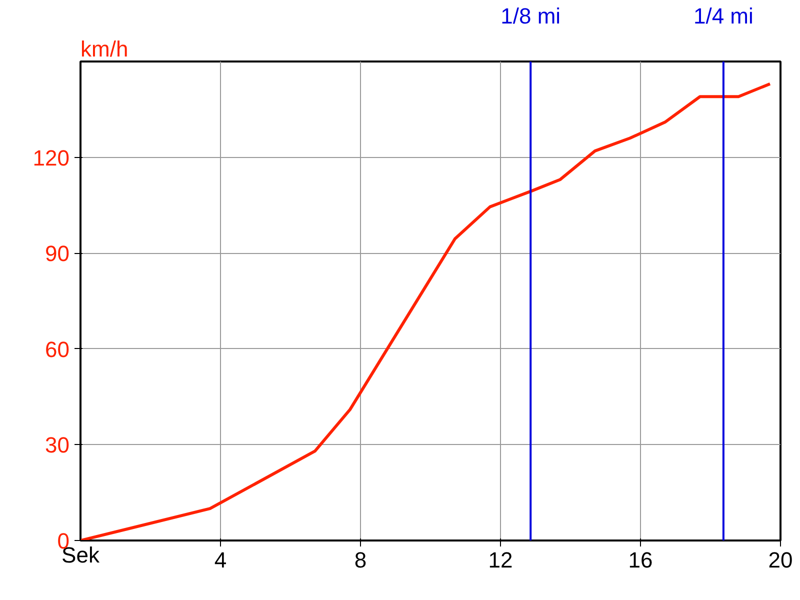 This screenshot has height=600, width=800. What do you see at coordinates (57, 349) in the screenshot?
I see `y-tick-label: 60` at bounding box center [57, 349].